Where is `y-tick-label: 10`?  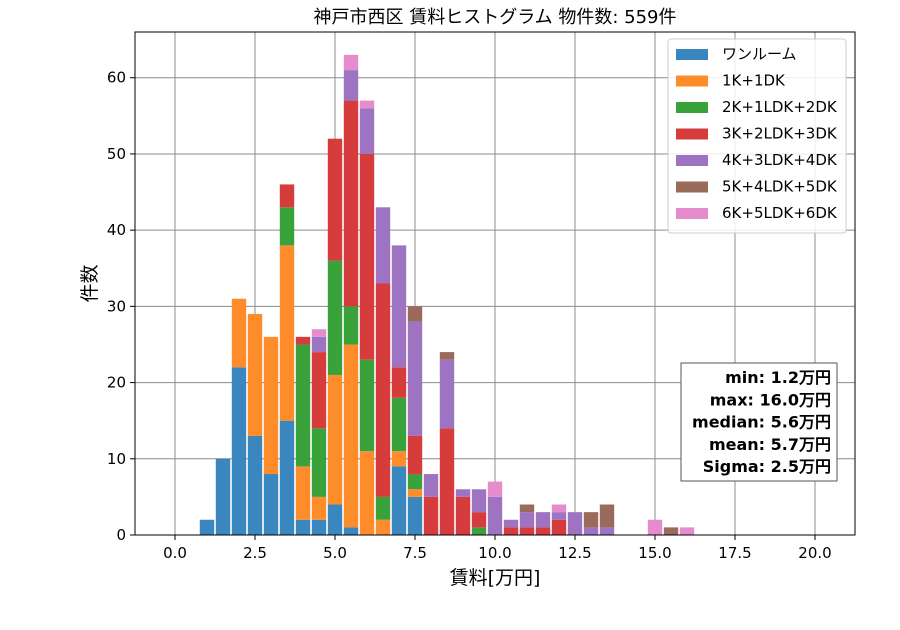 y-tick-label: 10 is located at coordinates (116, 459).